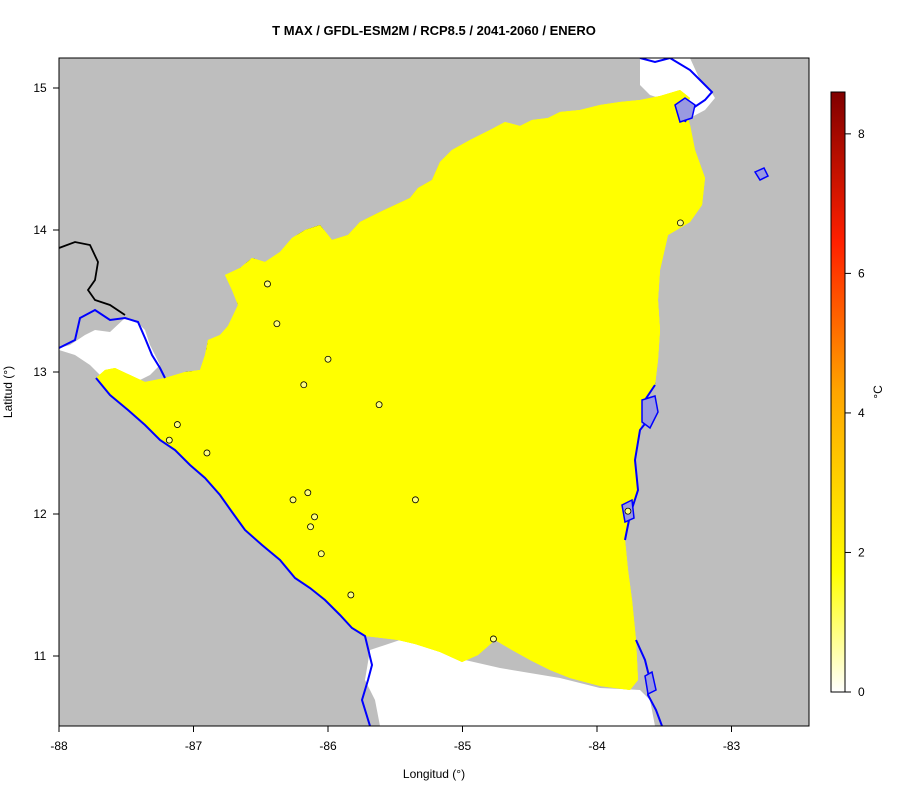 Image resolution: width=900 pixels, height=800 pixels. What do you see at coordinates (650, 412) in the screenshot?
I see `lagoon-pearl` at bounding box center [650, 412].